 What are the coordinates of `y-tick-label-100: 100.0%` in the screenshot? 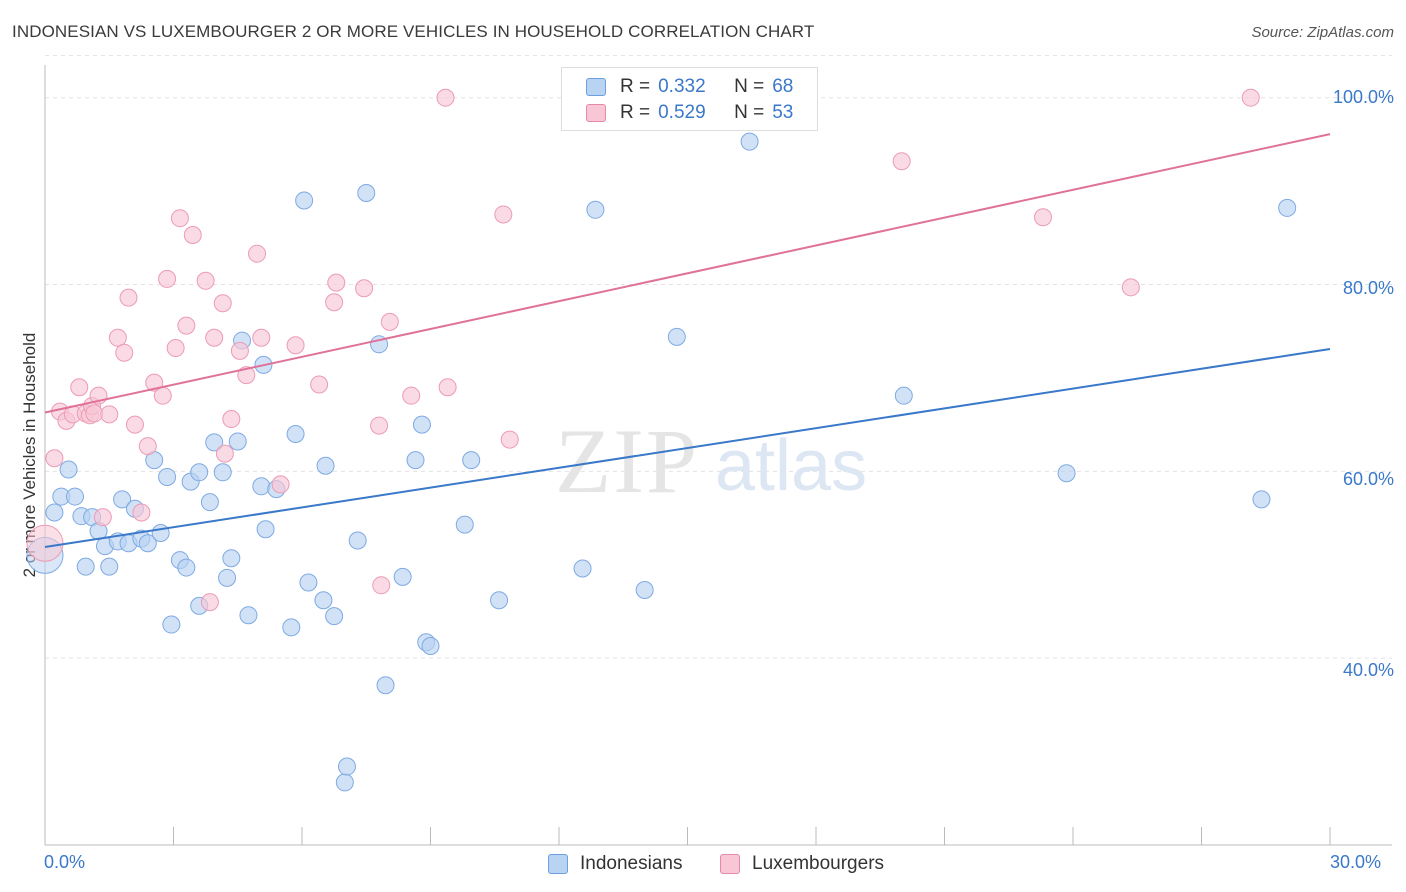 It's located at (1363, 97).